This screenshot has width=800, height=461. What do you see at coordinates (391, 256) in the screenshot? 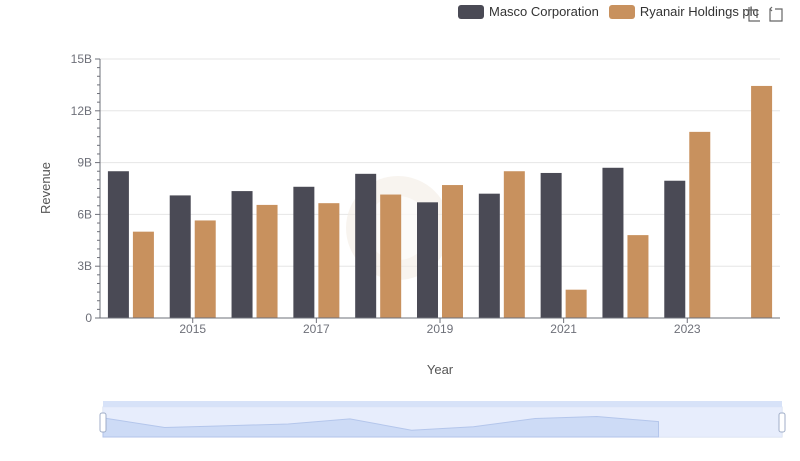
I see `bar-ryanair-2018` at bounding box center [391, 256].